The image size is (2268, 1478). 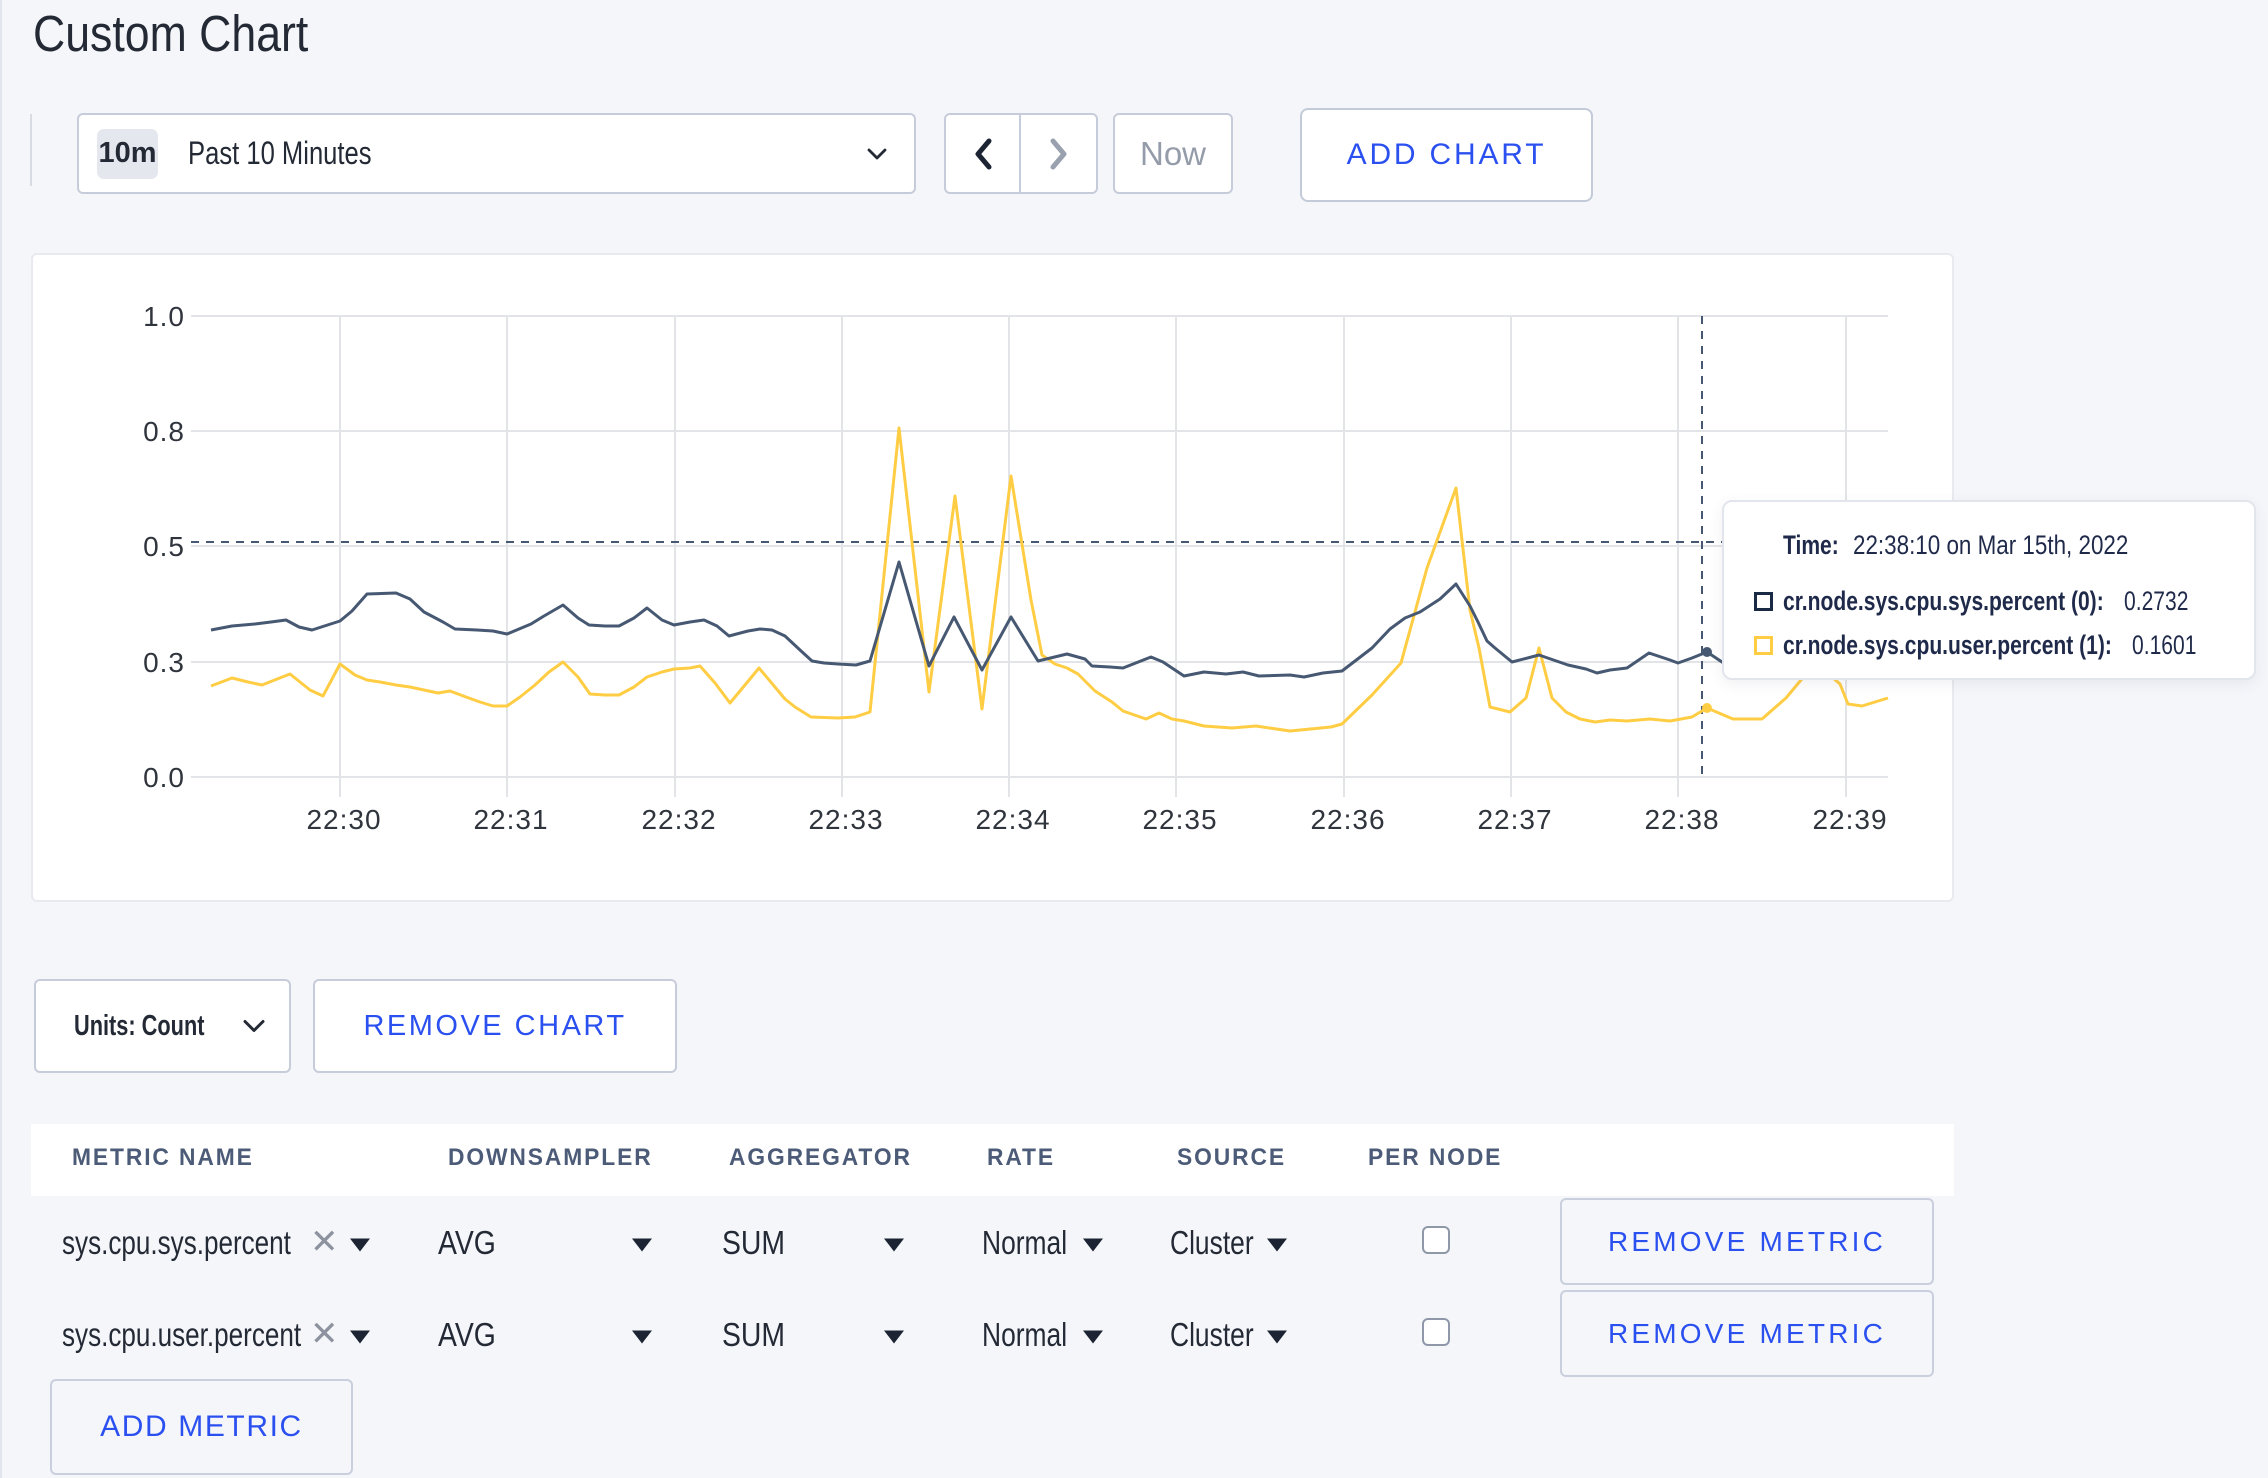 I want to click on svg-text: 0.0, so click(x=164, y=777).